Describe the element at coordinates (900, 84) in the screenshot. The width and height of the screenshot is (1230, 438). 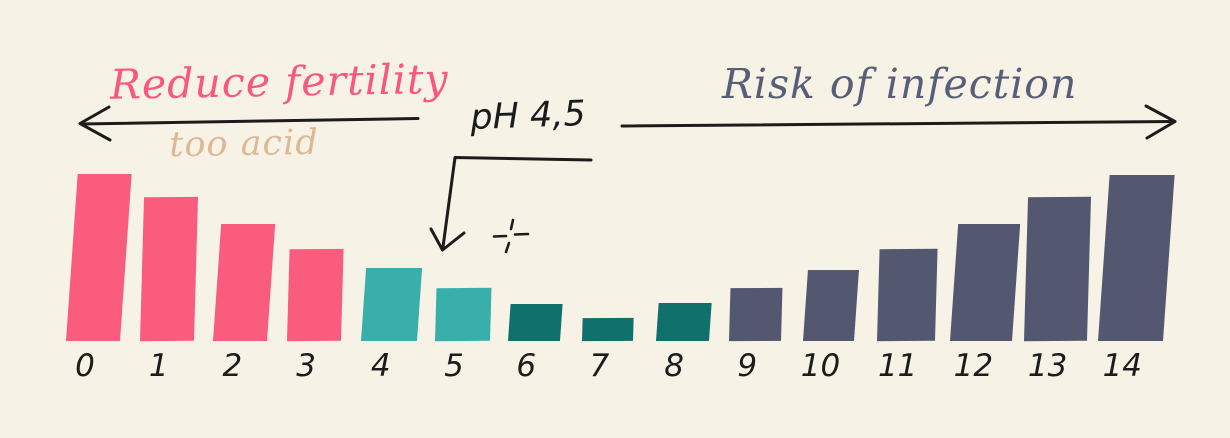
I see `risk-of-infection-label: Risk of infection` at that location.